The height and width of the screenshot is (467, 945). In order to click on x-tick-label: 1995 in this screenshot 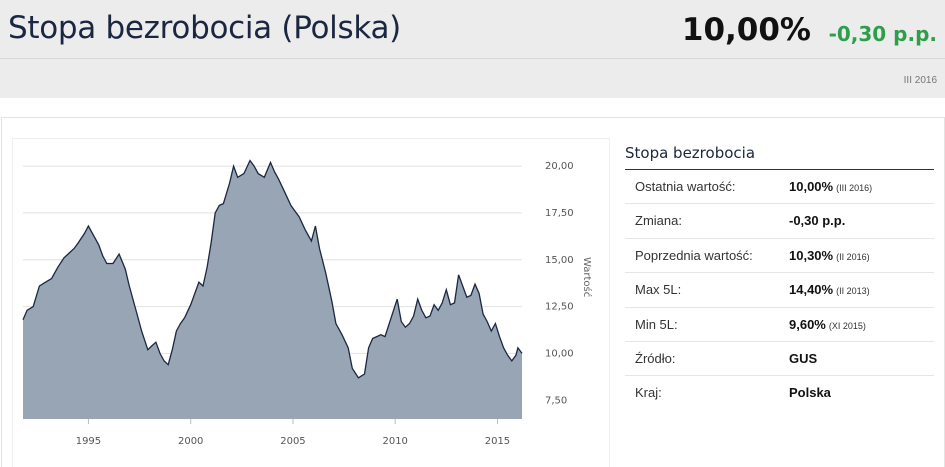, I will do `click(88, 441)`.